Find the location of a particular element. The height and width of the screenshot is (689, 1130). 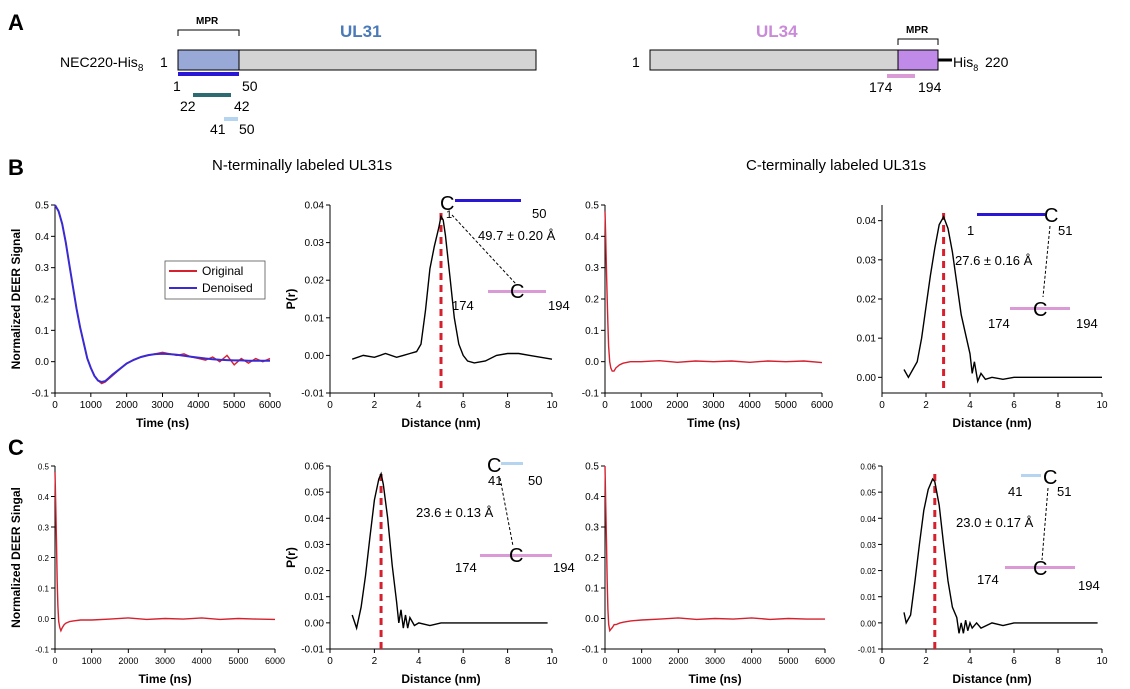

label-end: 51 is located at coordinates (1065, 230).